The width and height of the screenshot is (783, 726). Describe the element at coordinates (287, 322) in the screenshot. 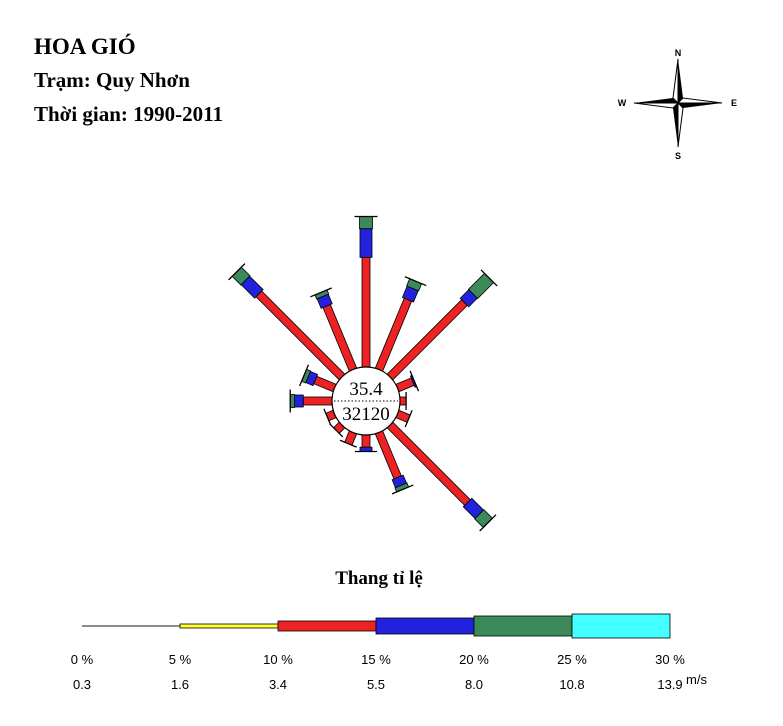

I see `direction-nw` at that location.